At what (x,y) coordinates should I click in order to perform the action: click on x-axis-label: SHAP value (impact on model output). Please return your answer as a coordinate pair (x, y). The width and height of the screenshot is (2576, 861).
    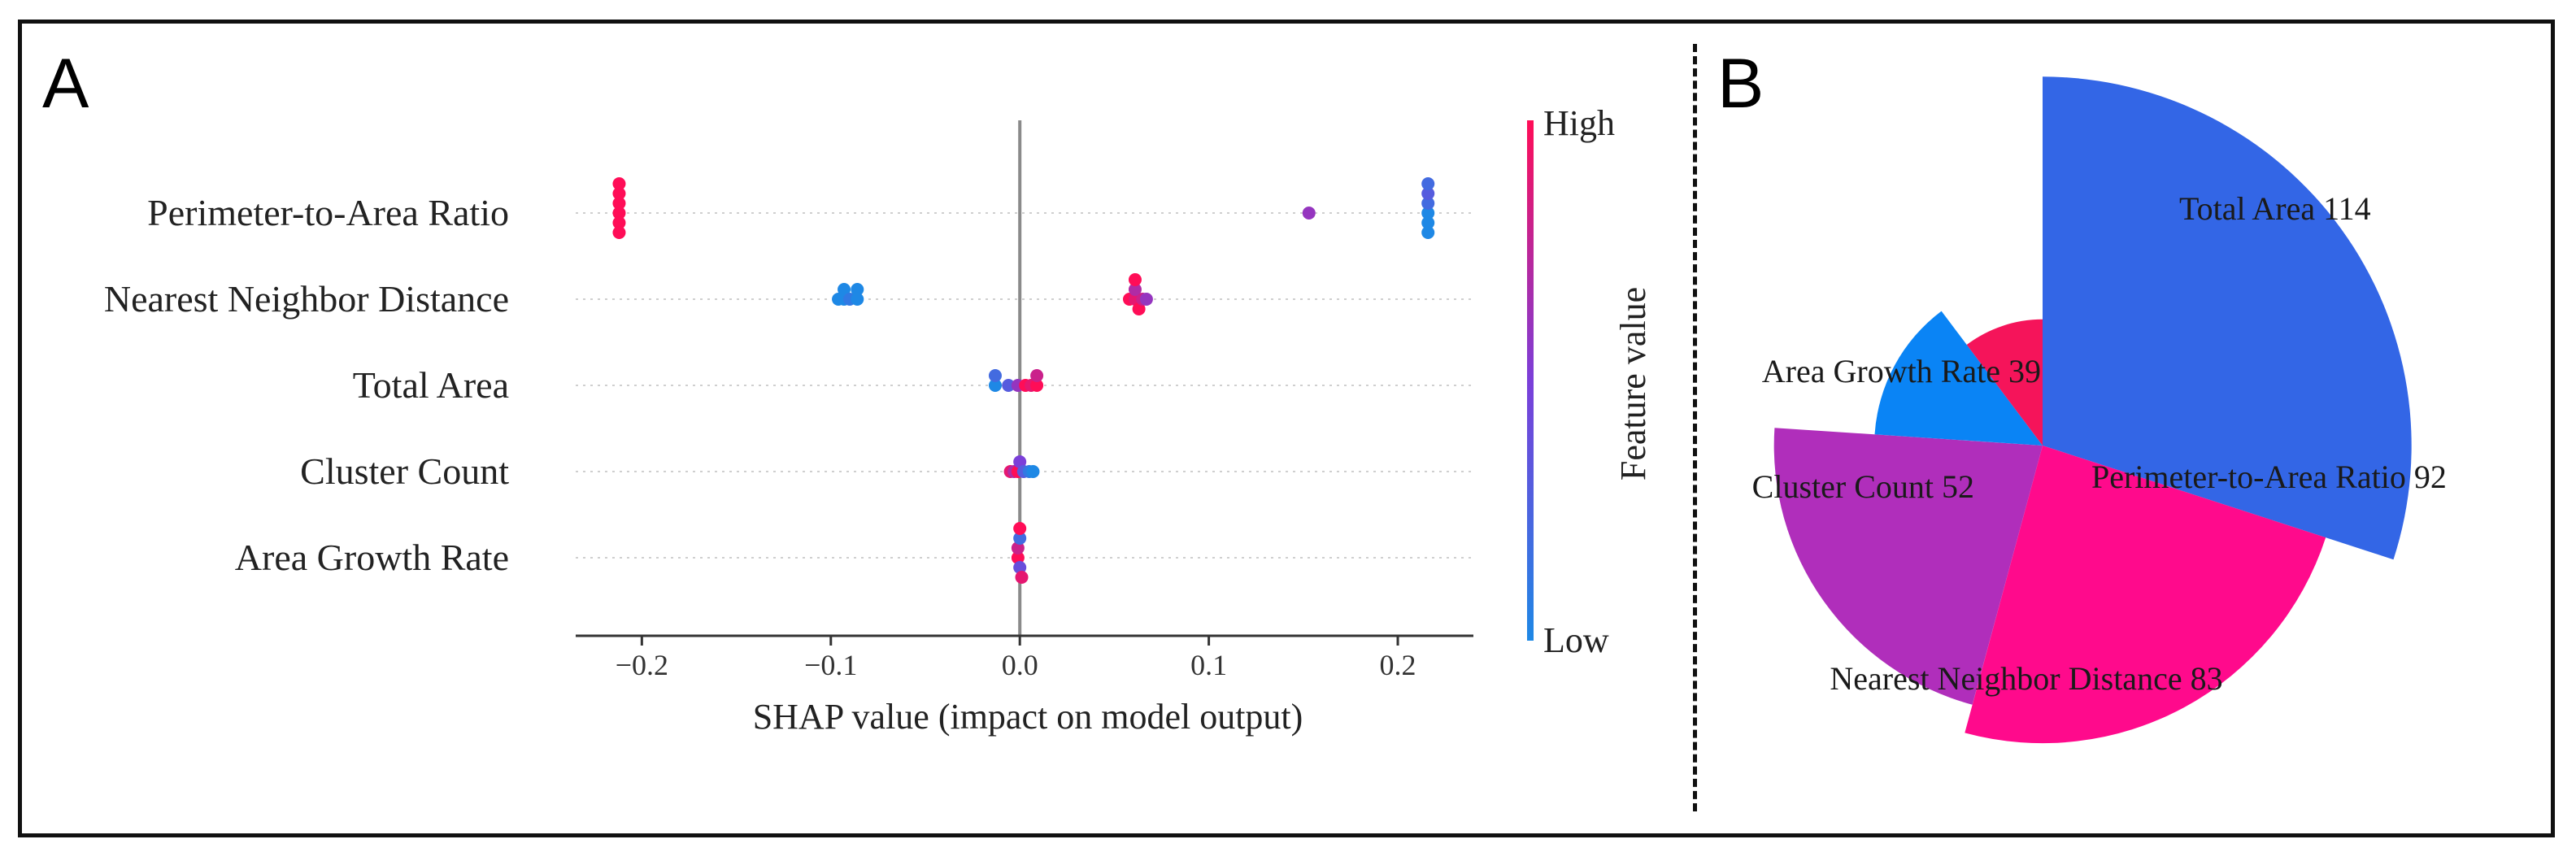
    Looking at the image, I should click on (1028, 717).